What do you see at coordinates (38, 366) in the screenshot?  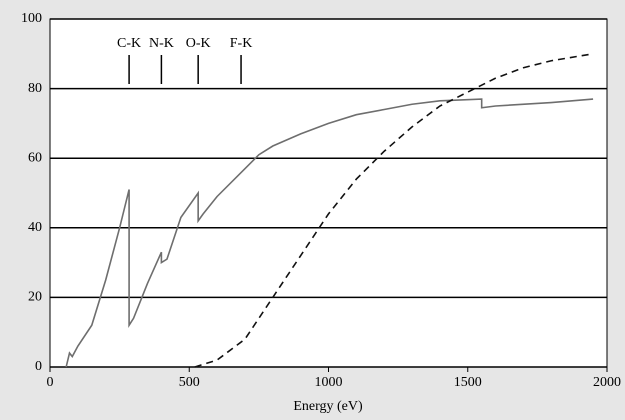 I see `y-tick-label: 0` at bounding box center [38, 366].